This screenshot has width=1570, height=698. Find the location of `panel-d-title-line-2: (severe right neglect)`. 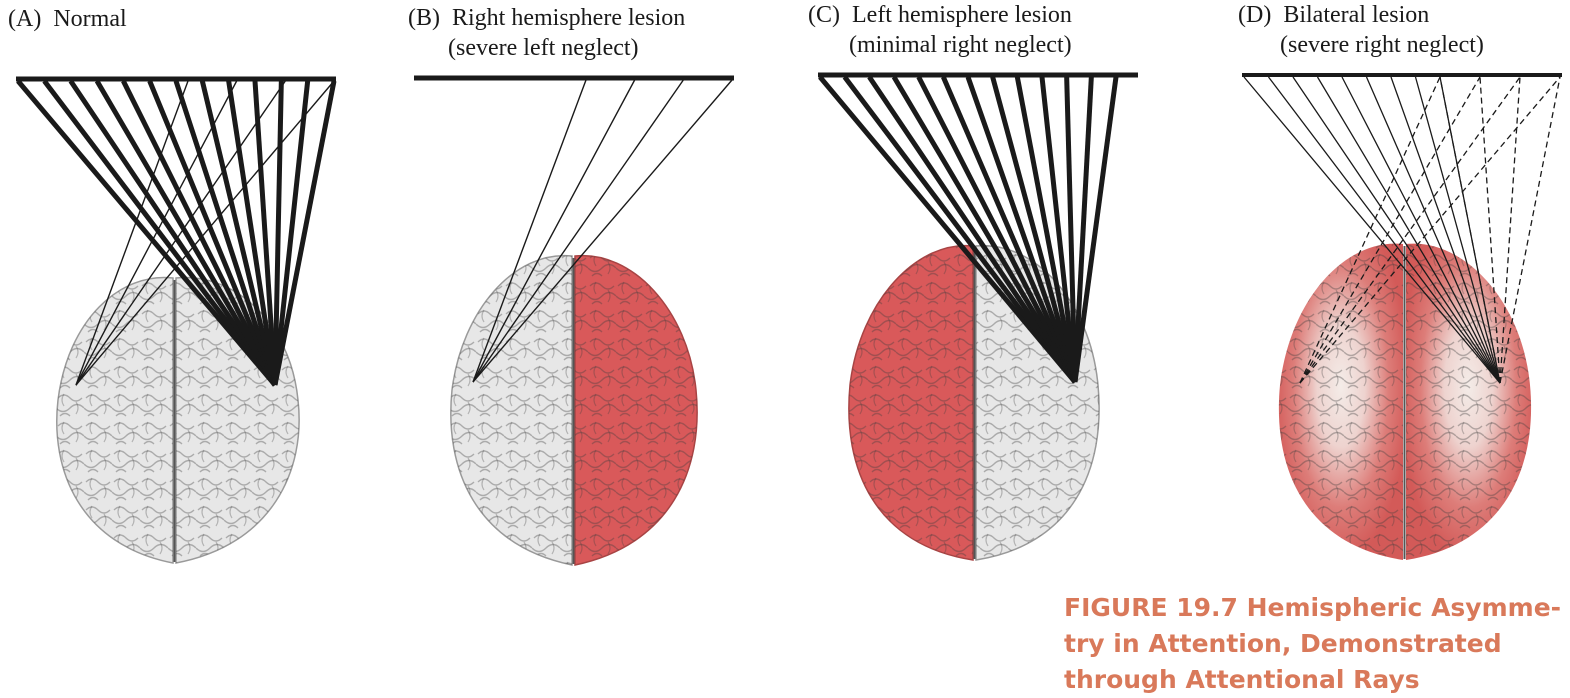

panel-d-title-line-2: (severe right neglect) is located at coordinates (1382, 45).